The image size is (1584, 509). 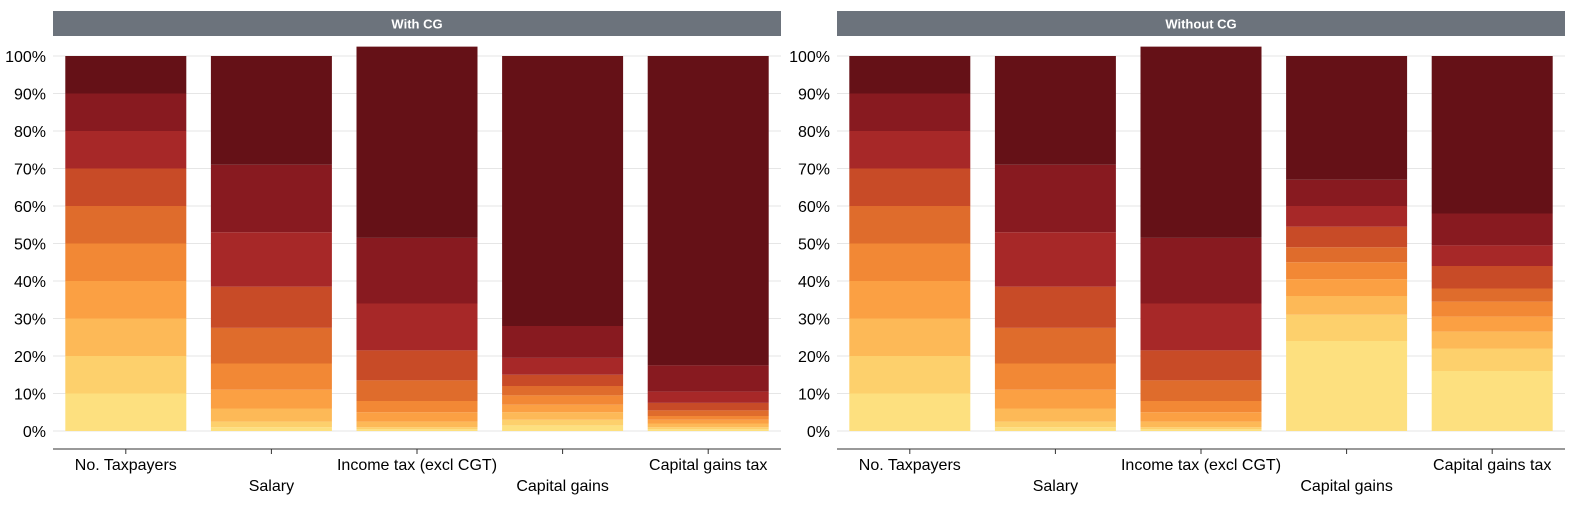 I want to click on x-tick-label: No. Taxpayers, so click(x=126, y=465).